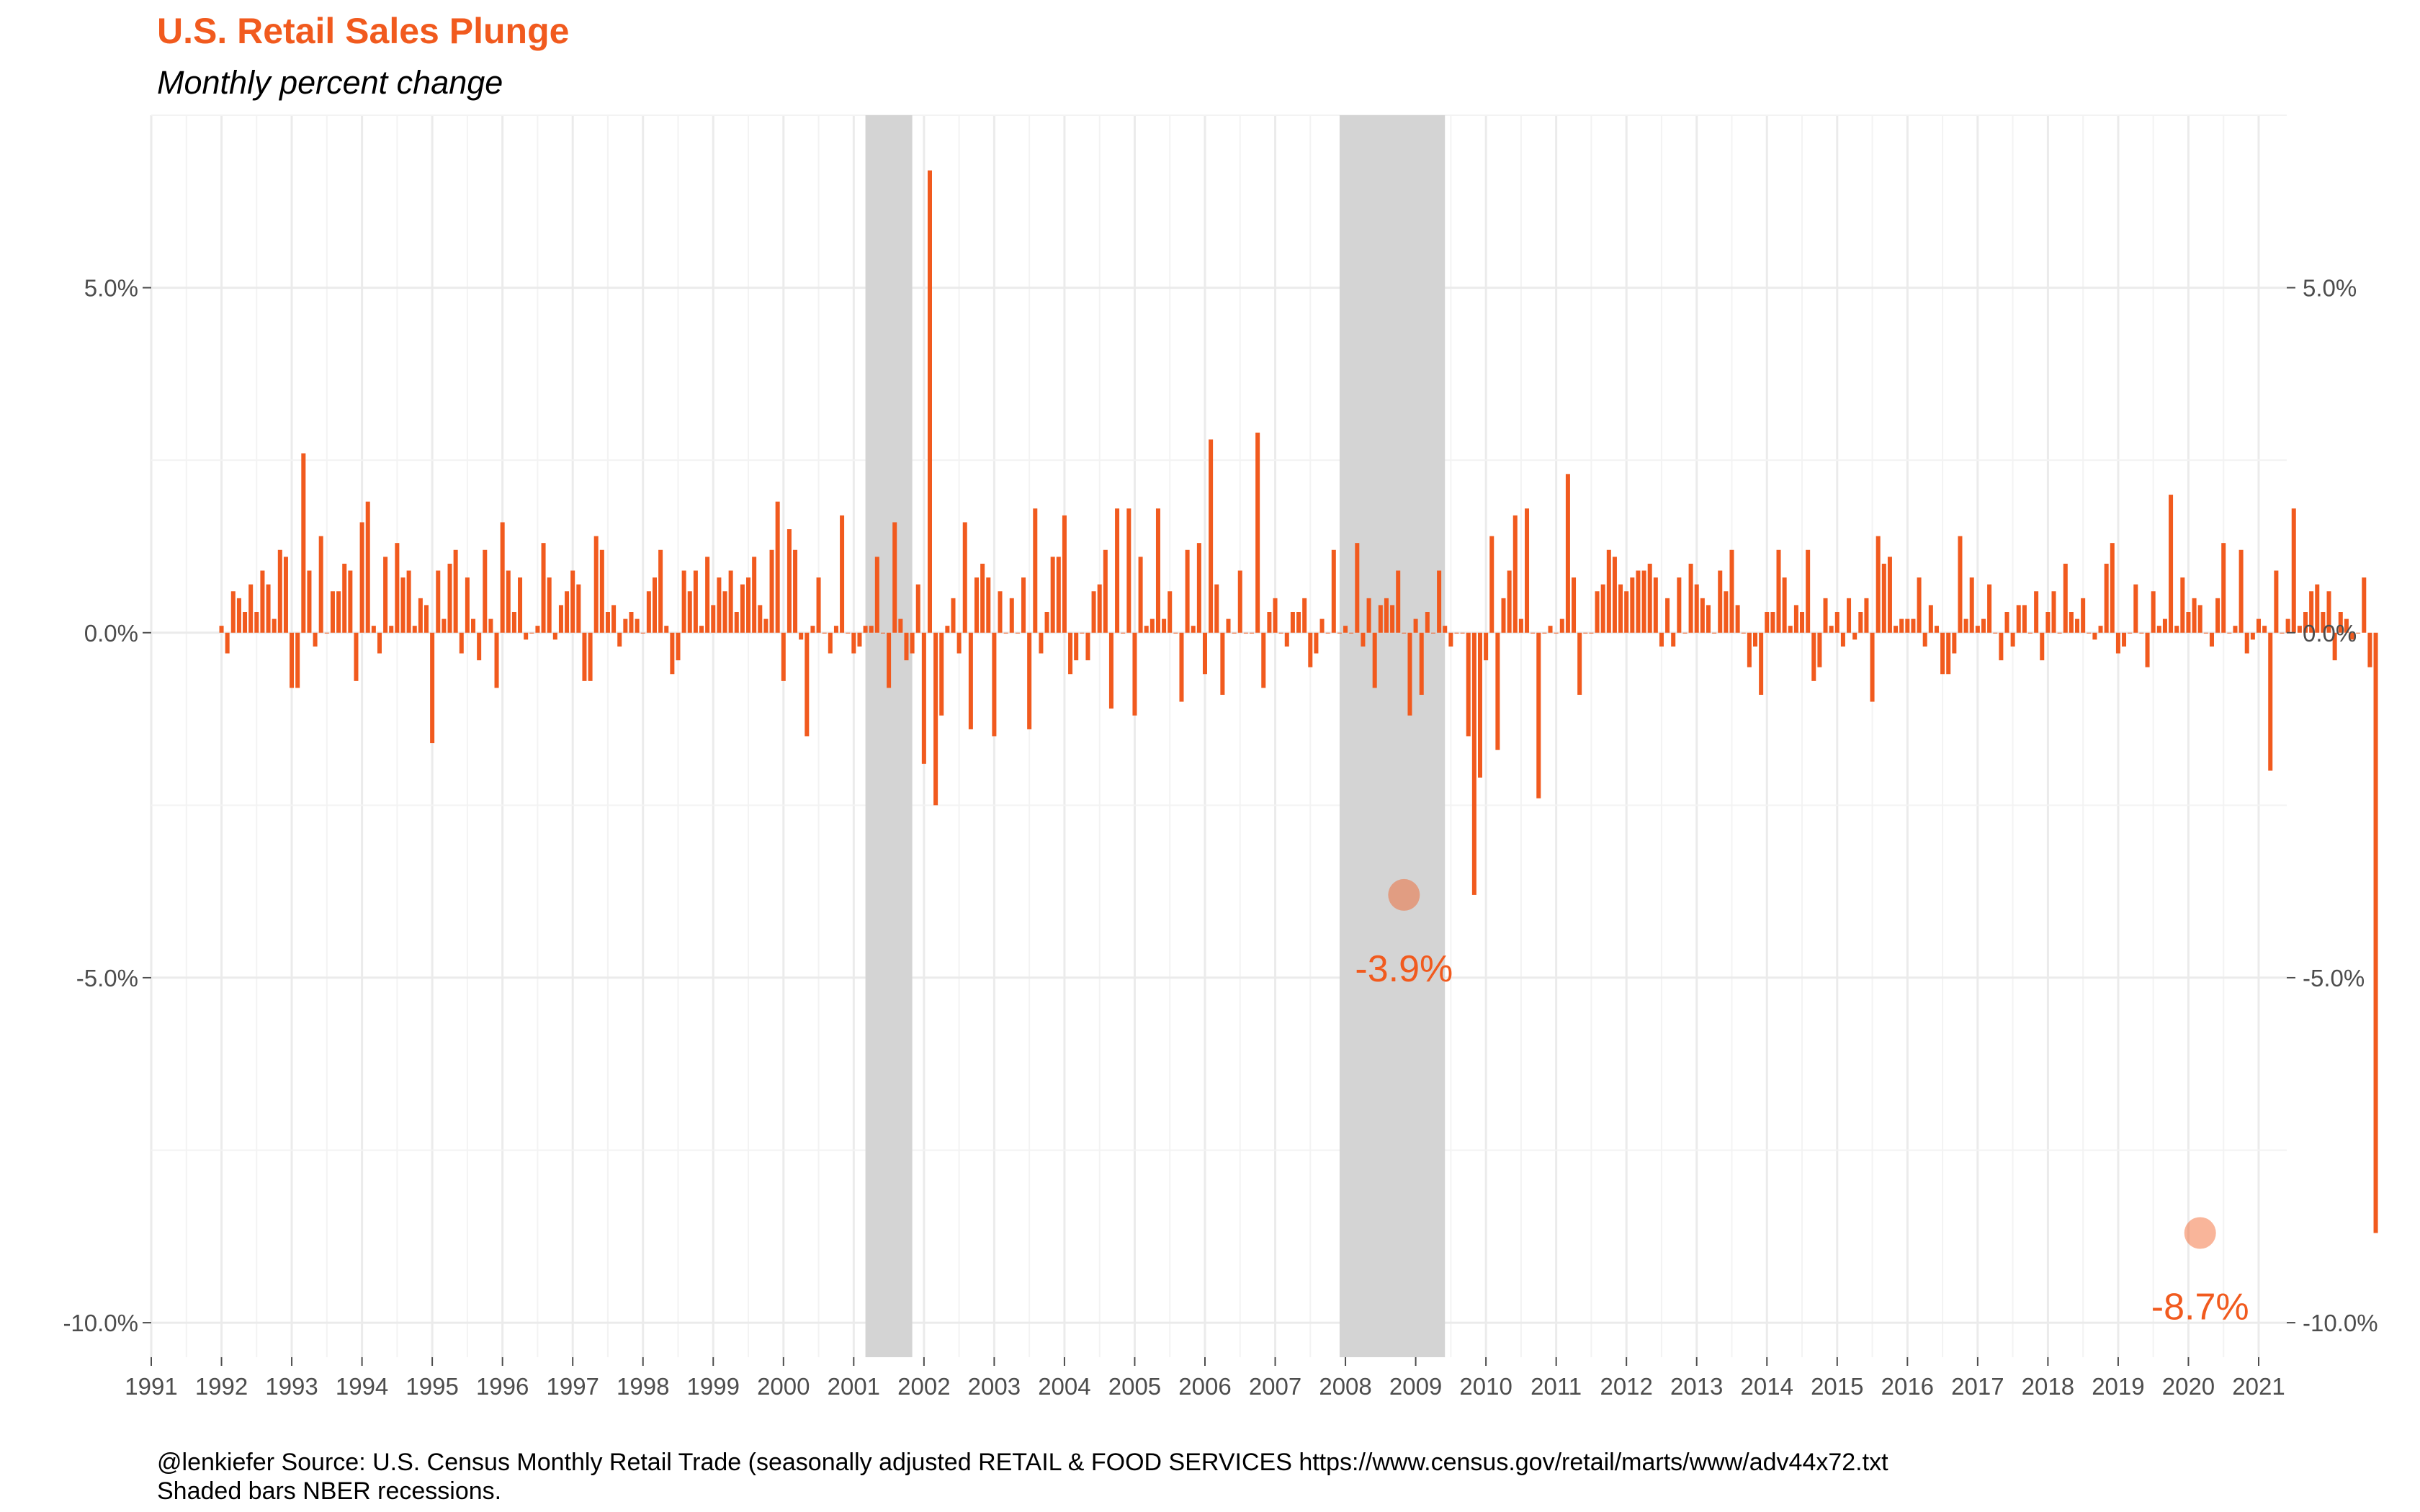 The width and height of the screenshot is (2420, 1512). What do you see at coordinates (1696, 1386) in the screenshot?
I see `x-tick-label: 2013` at bounding box center [1696, 1386].